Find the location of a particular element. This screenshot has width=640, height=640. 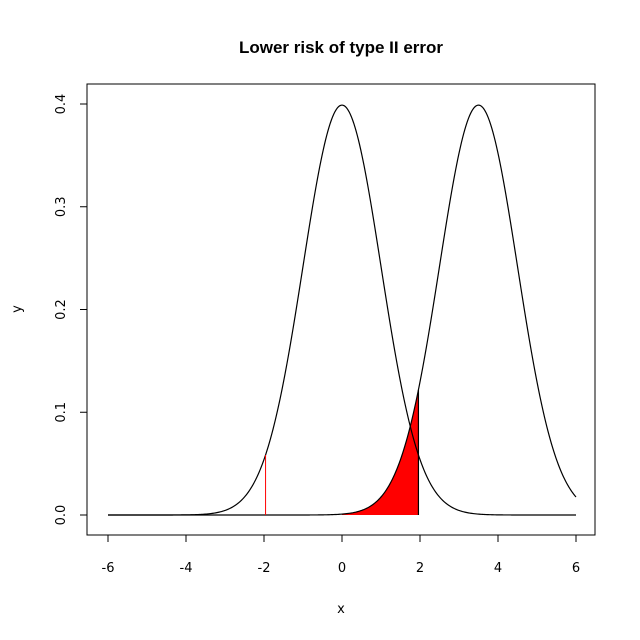

y-tick-label: 0.2 is located at coordinates (61, 309).